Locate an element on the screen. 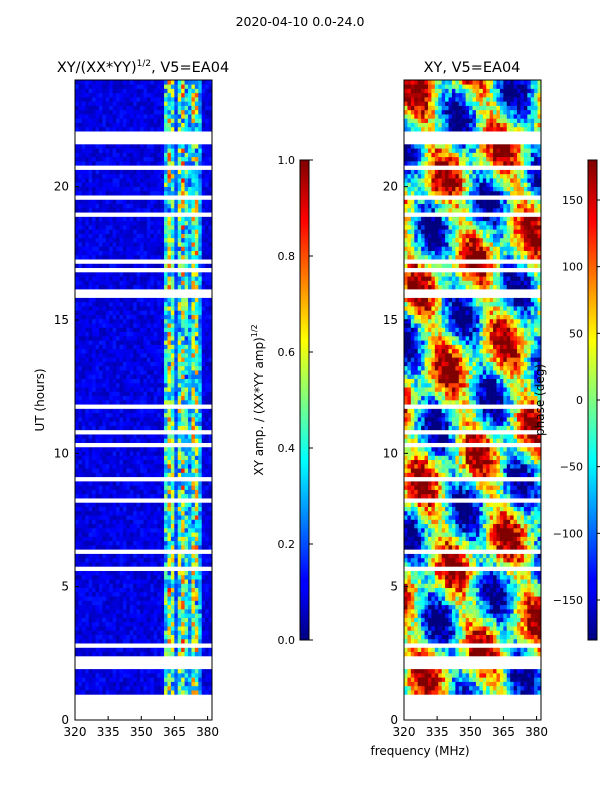 This screenshot has height=800, width=600. amp-colorbar-tick-label: 0.8 is located at coordinates (287, 256).